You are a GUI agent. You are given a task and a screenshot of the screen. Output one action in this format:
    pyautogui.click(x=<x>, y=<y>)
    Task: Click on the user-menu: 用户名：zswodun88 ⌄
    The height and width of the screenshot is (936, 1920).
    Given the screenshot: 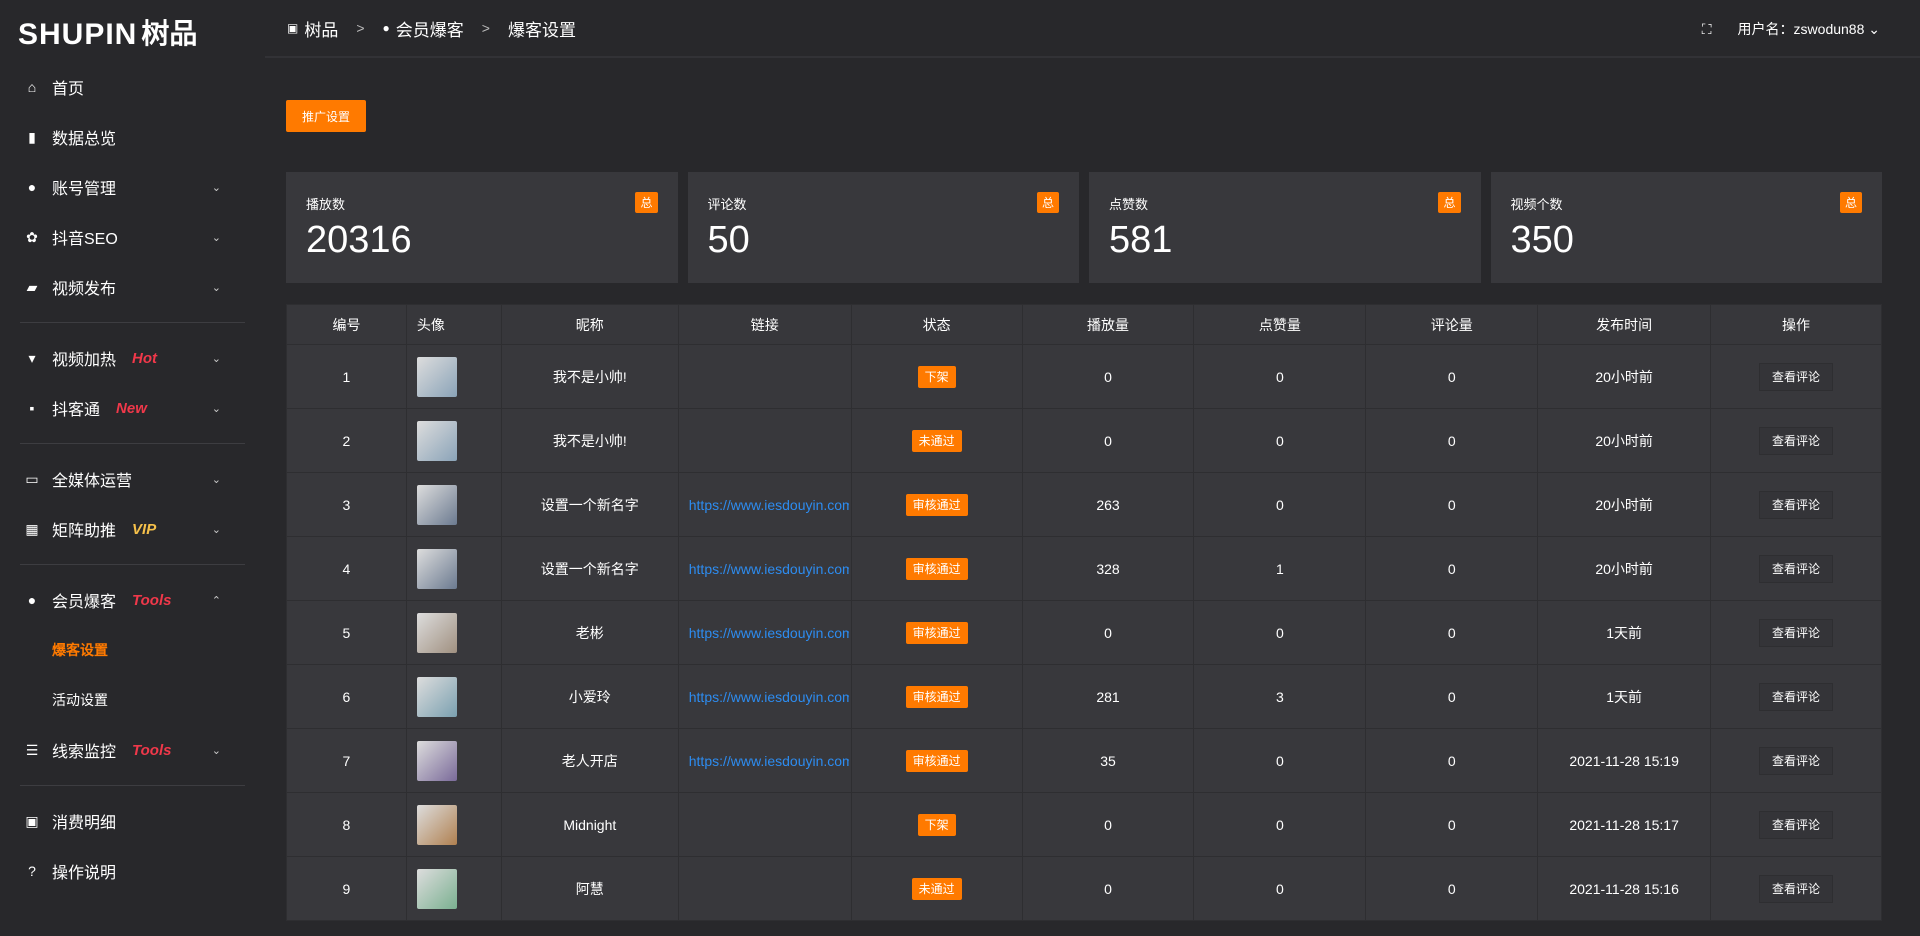 What is the action you would take?
    pyautogui.click(x=1809, y=29)
    